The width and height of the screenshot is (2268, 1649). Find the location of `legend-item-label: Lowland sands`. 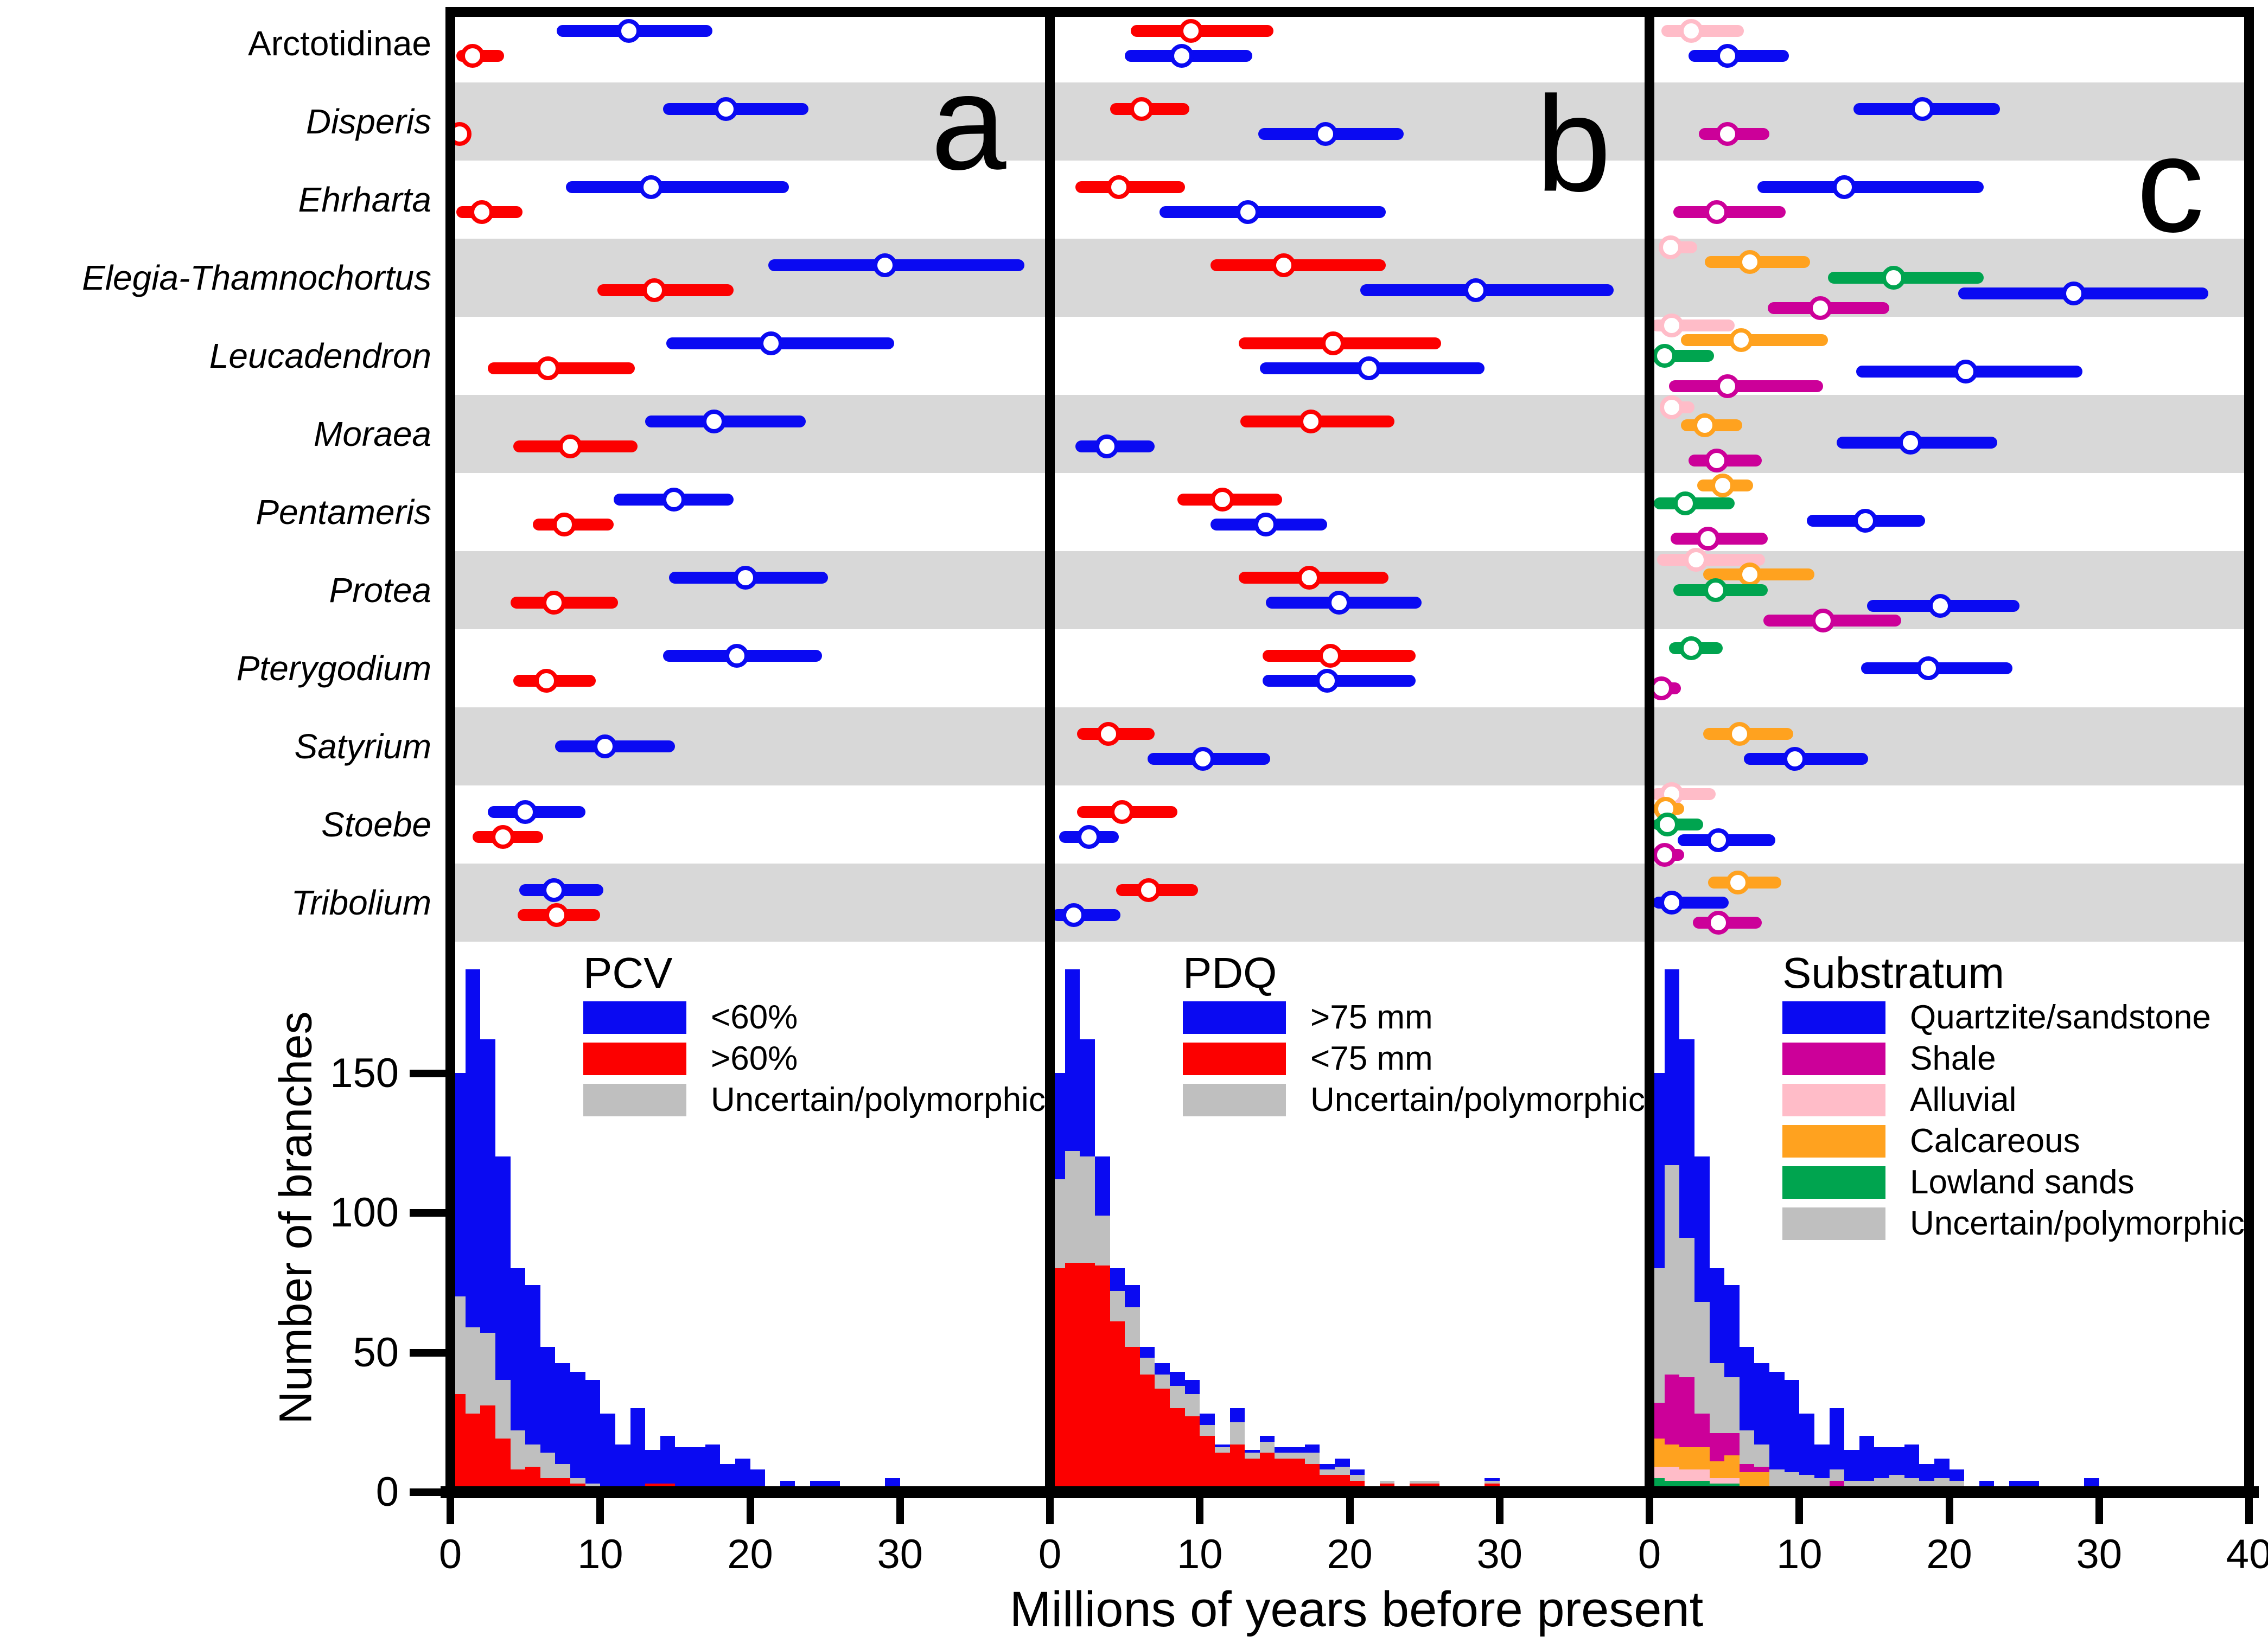

legend-item-label: Lowland sands is located at coordinates (2022, 1182).